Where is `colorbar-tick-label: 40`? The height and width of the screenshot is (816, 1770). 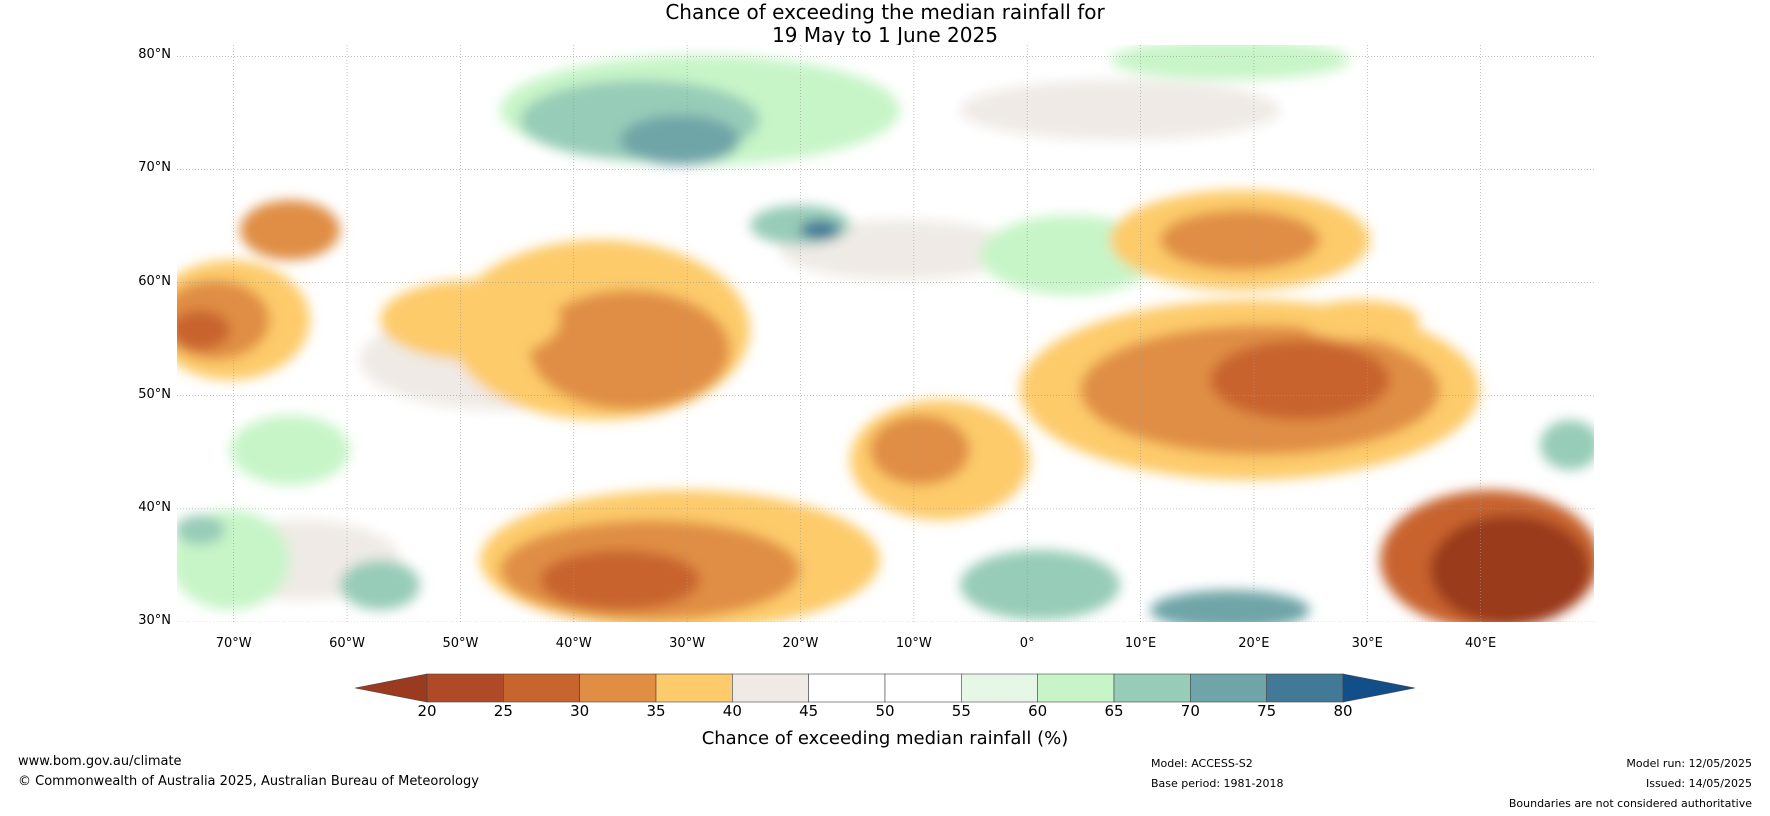
colorbar-tick-label: 40 is located at coordinates (732, 711).